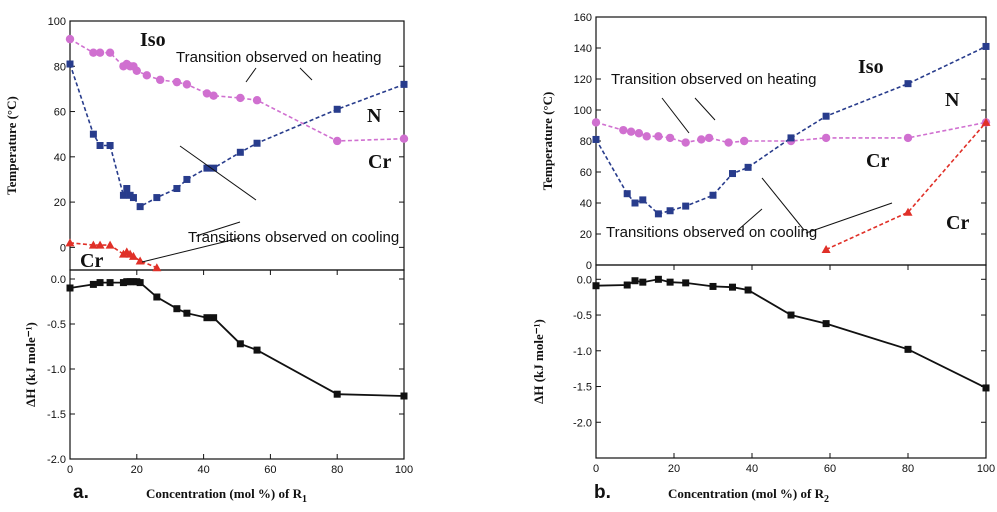 This screenshot has height=512, width=997. What do you see at coordinates (583, 18) in the screenshot?
I see `y-tick-label-b_top: 160` at bounding box center [583, 18].